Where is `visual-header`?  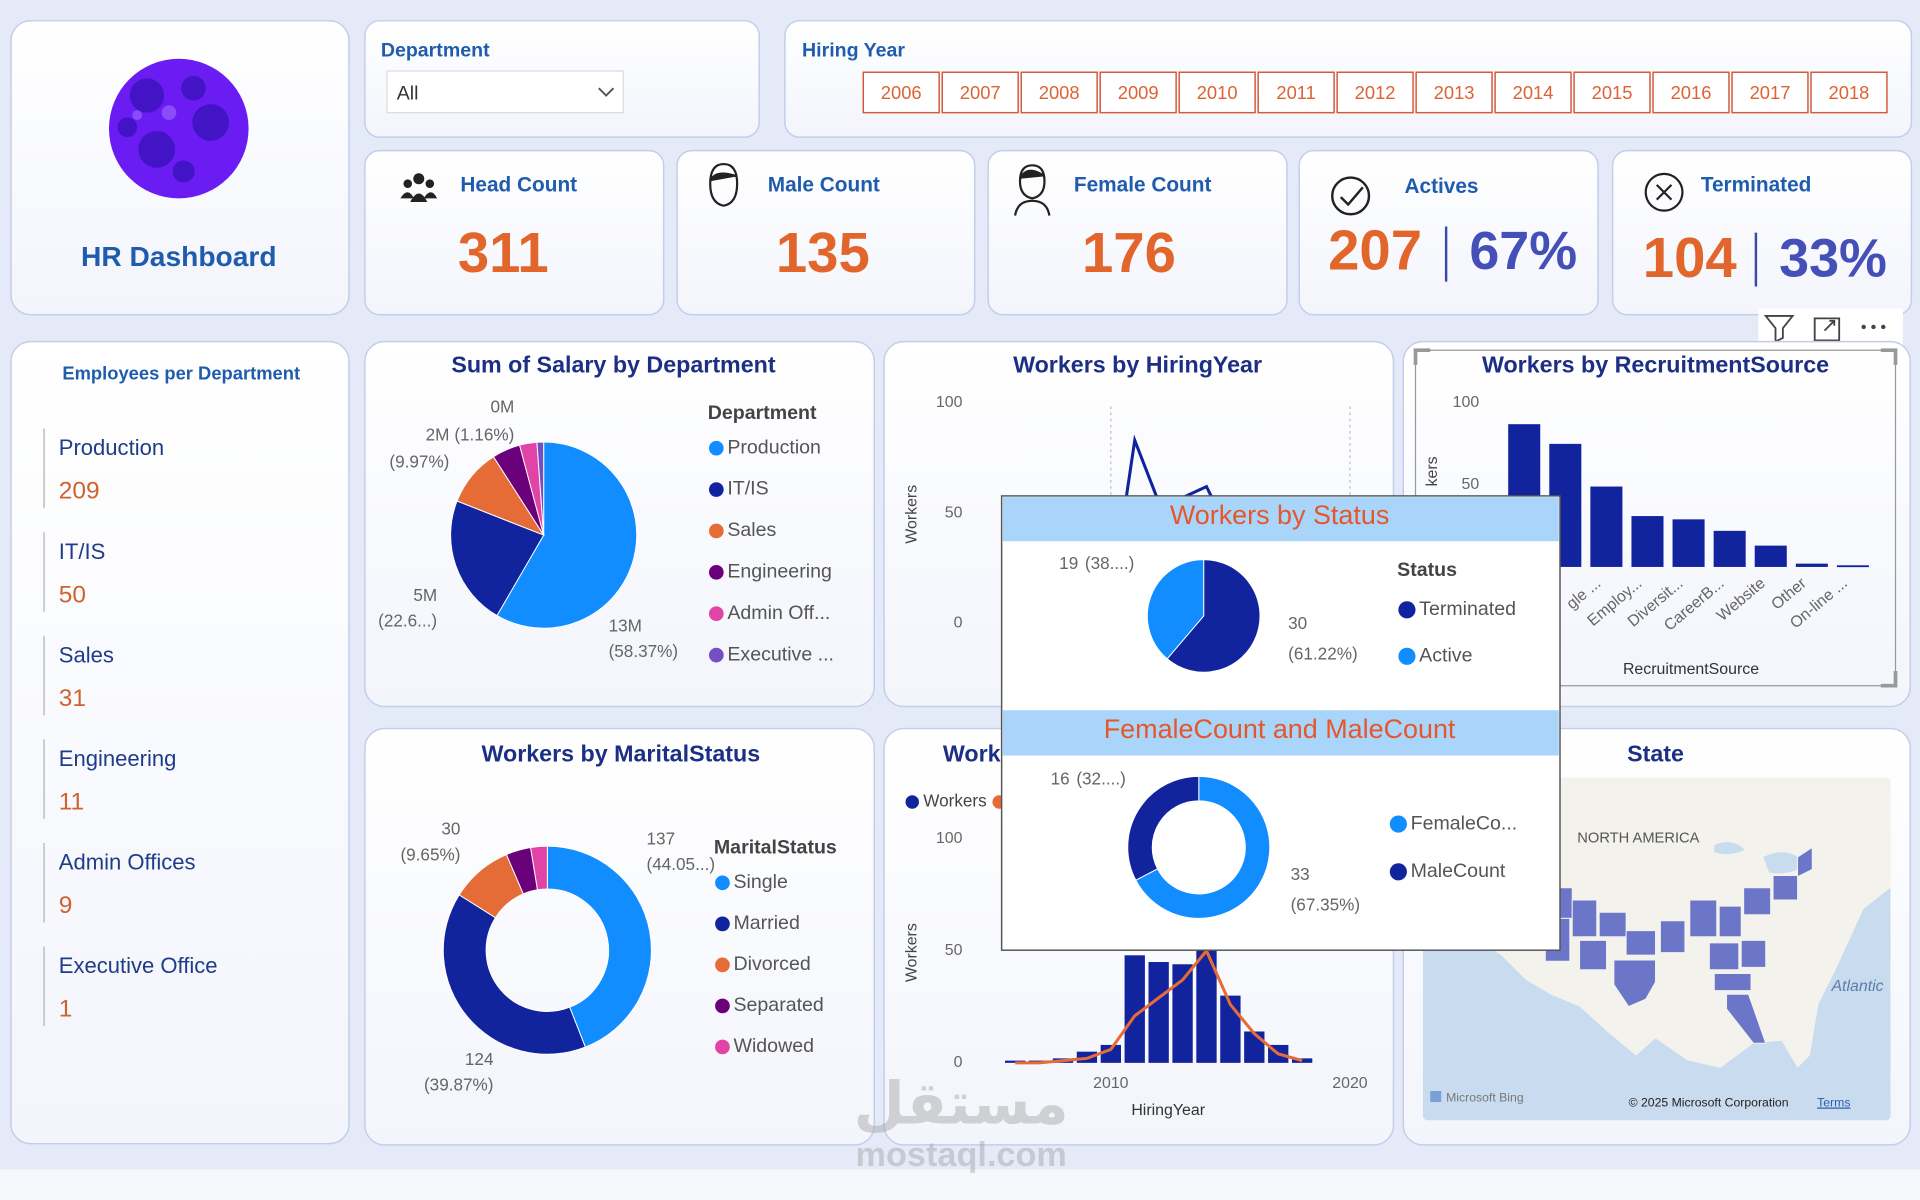 visual-header is located at coordinates (1830, 327).